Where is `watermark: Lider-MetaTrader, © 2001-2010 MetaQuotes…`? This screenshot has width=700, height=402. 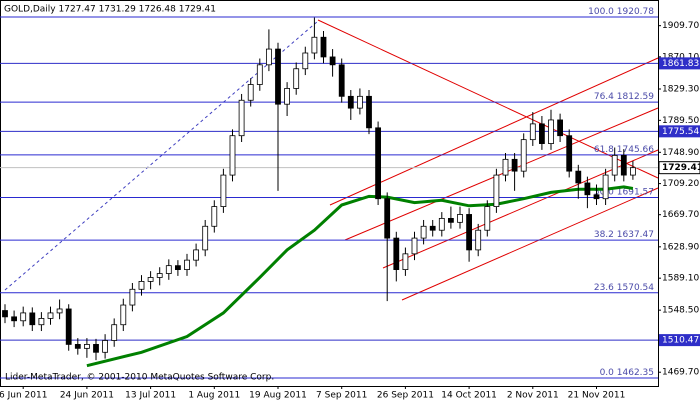 watermark: Lider-MetaTrader, © 2001-2010 MetaQuotes… is located at coordinates (139, 378).